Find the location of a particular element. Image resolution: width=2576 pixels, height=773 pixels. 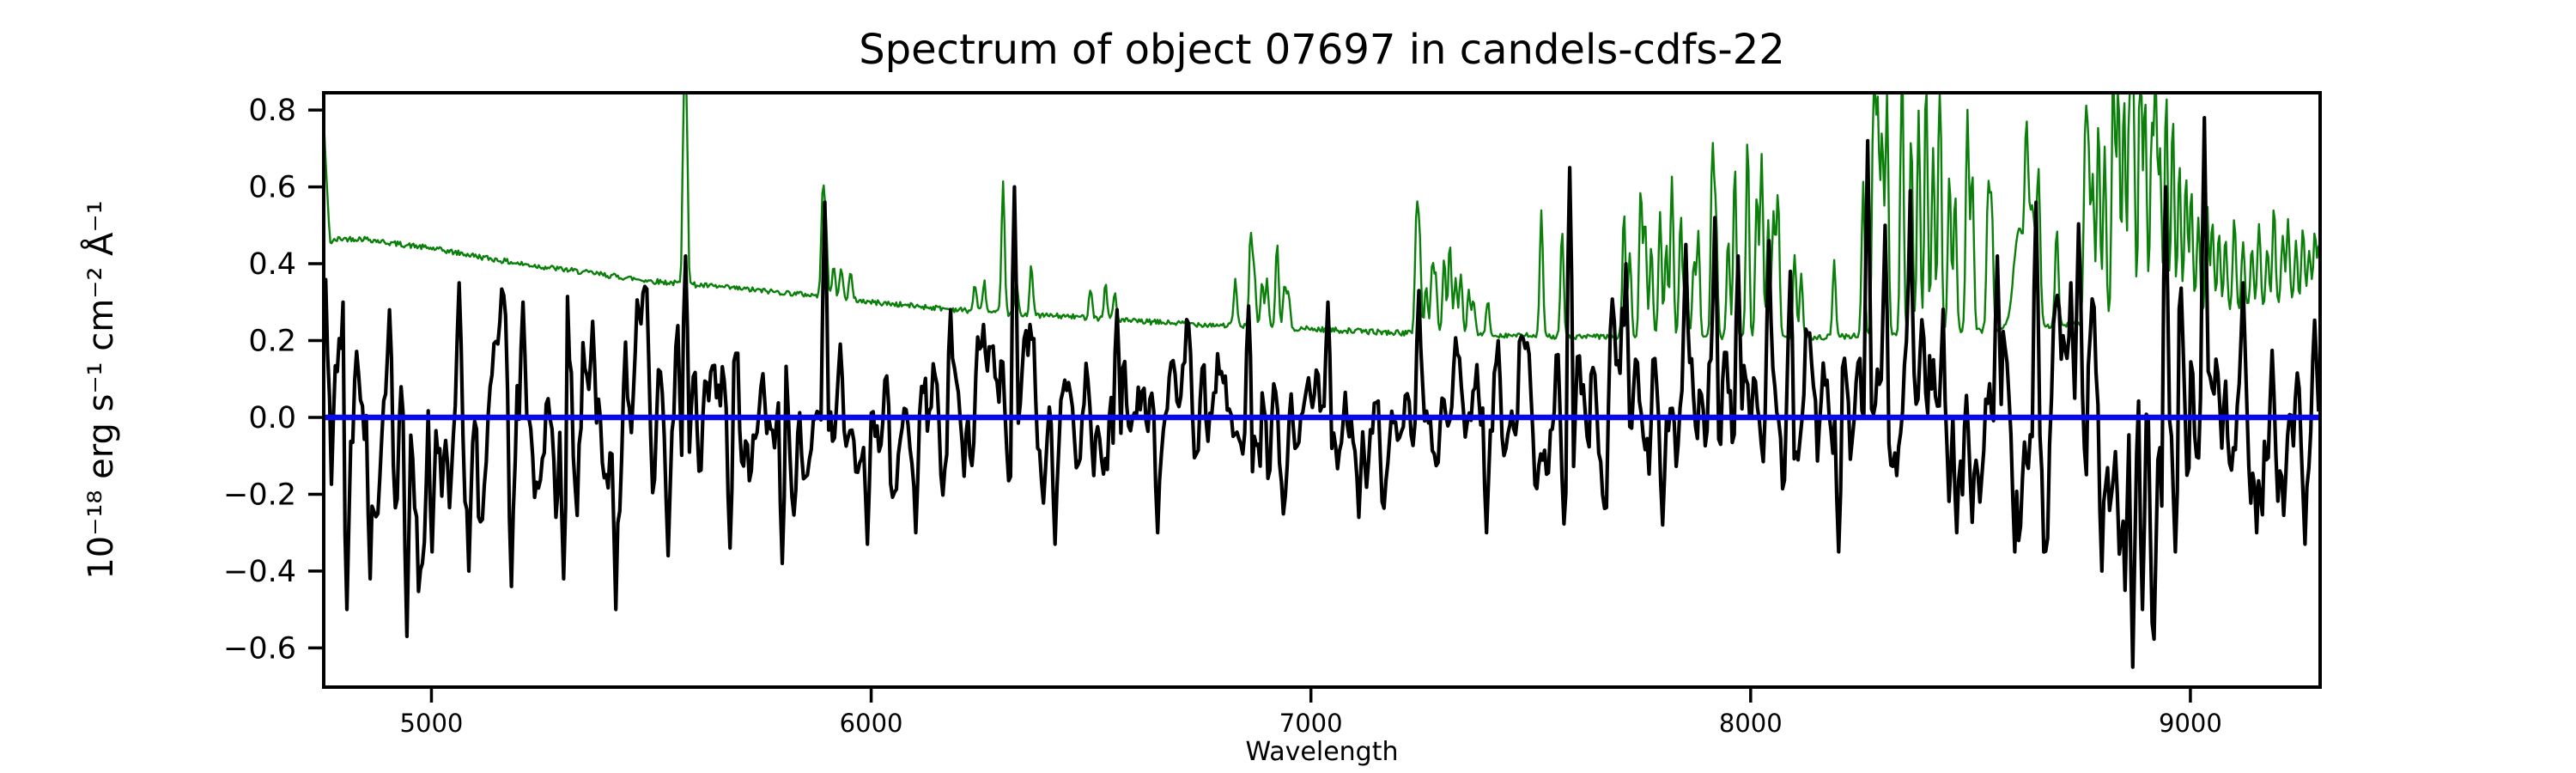

x-tick-label: 9000 is located at coordinates (2190, 723).